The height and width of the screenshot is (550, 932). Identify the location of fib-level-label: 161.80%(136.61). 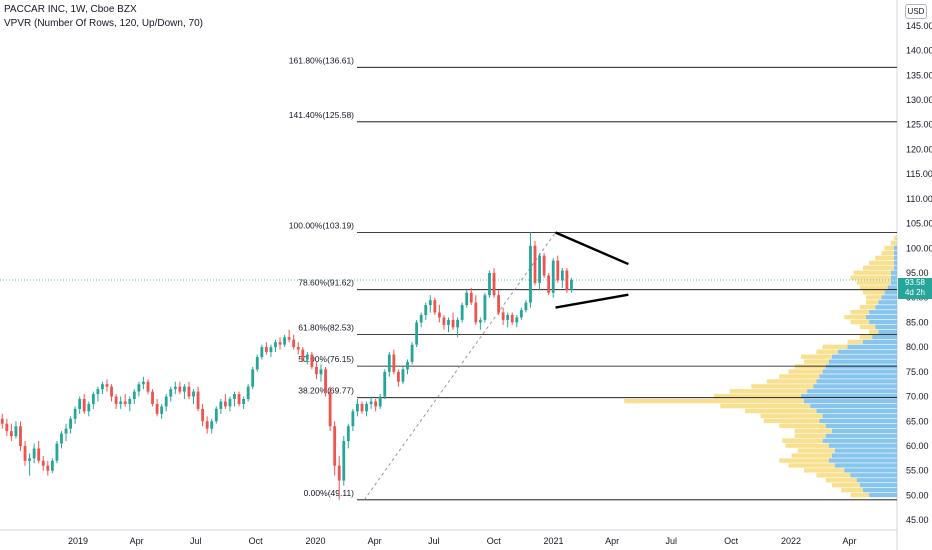
(321, 60).